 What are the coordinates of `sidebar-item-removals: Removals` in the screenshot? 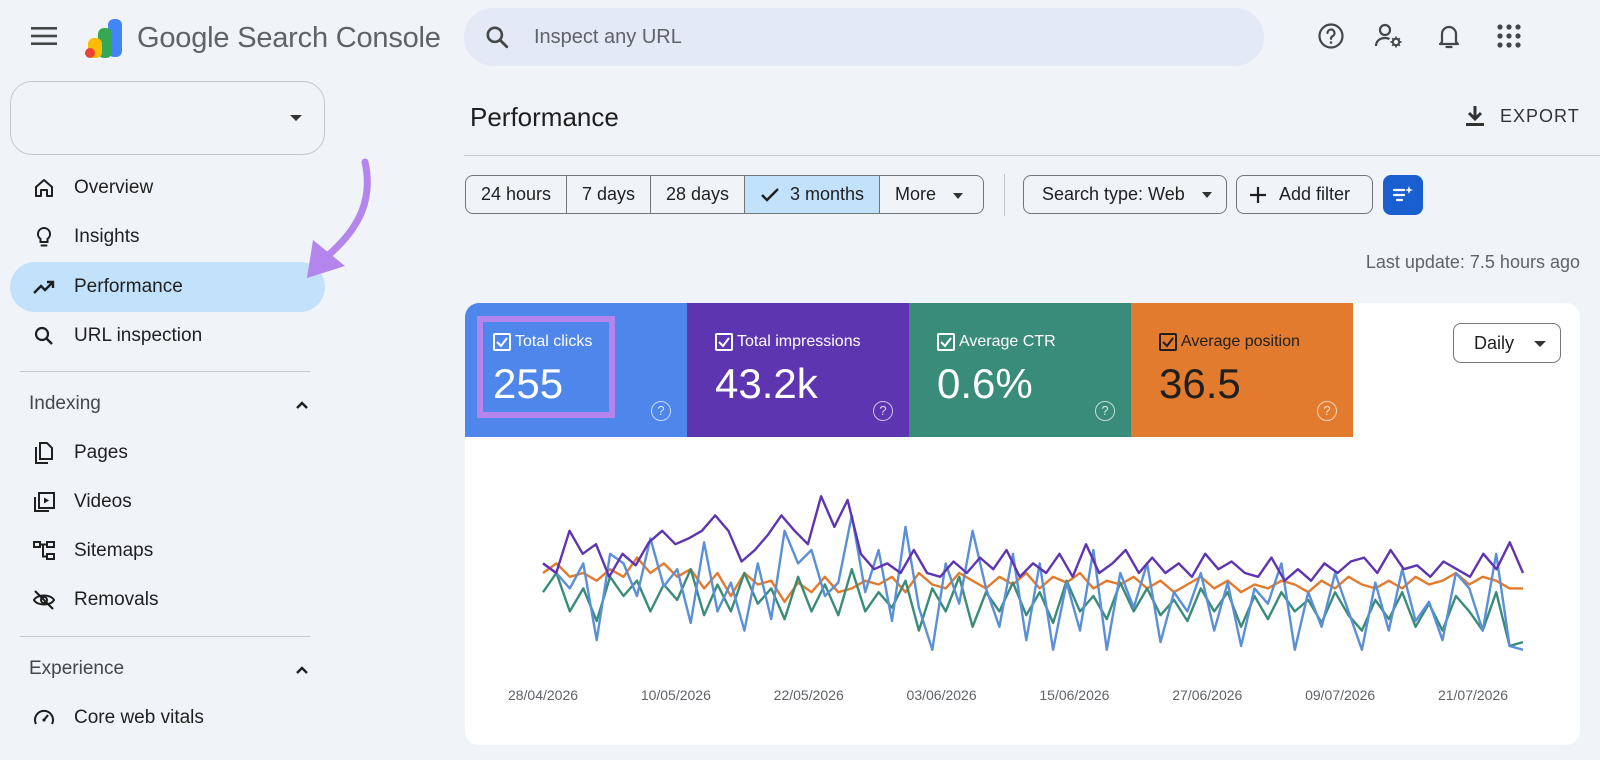 It's located at (167, 600).